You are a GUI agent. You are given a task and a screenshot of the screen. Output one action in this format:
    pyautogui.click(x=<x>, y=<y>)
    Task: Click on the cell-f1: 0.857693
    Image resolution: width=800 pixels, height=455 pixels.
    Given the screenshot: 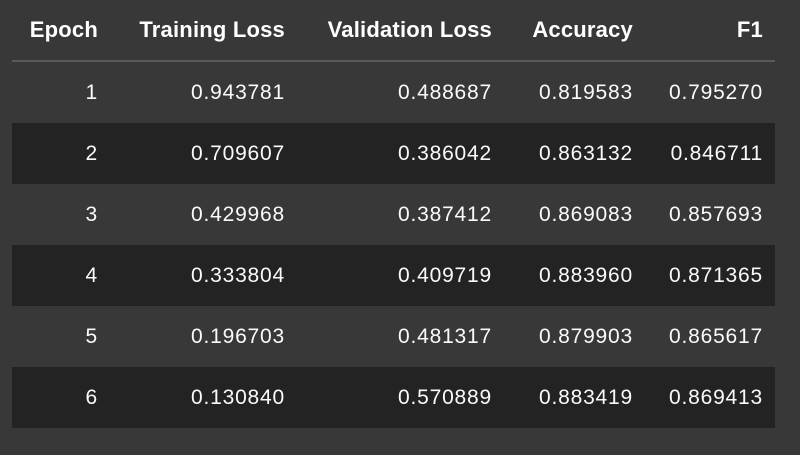 What is the action you would take?
    pyautogui.click(x=716, y=214)
    